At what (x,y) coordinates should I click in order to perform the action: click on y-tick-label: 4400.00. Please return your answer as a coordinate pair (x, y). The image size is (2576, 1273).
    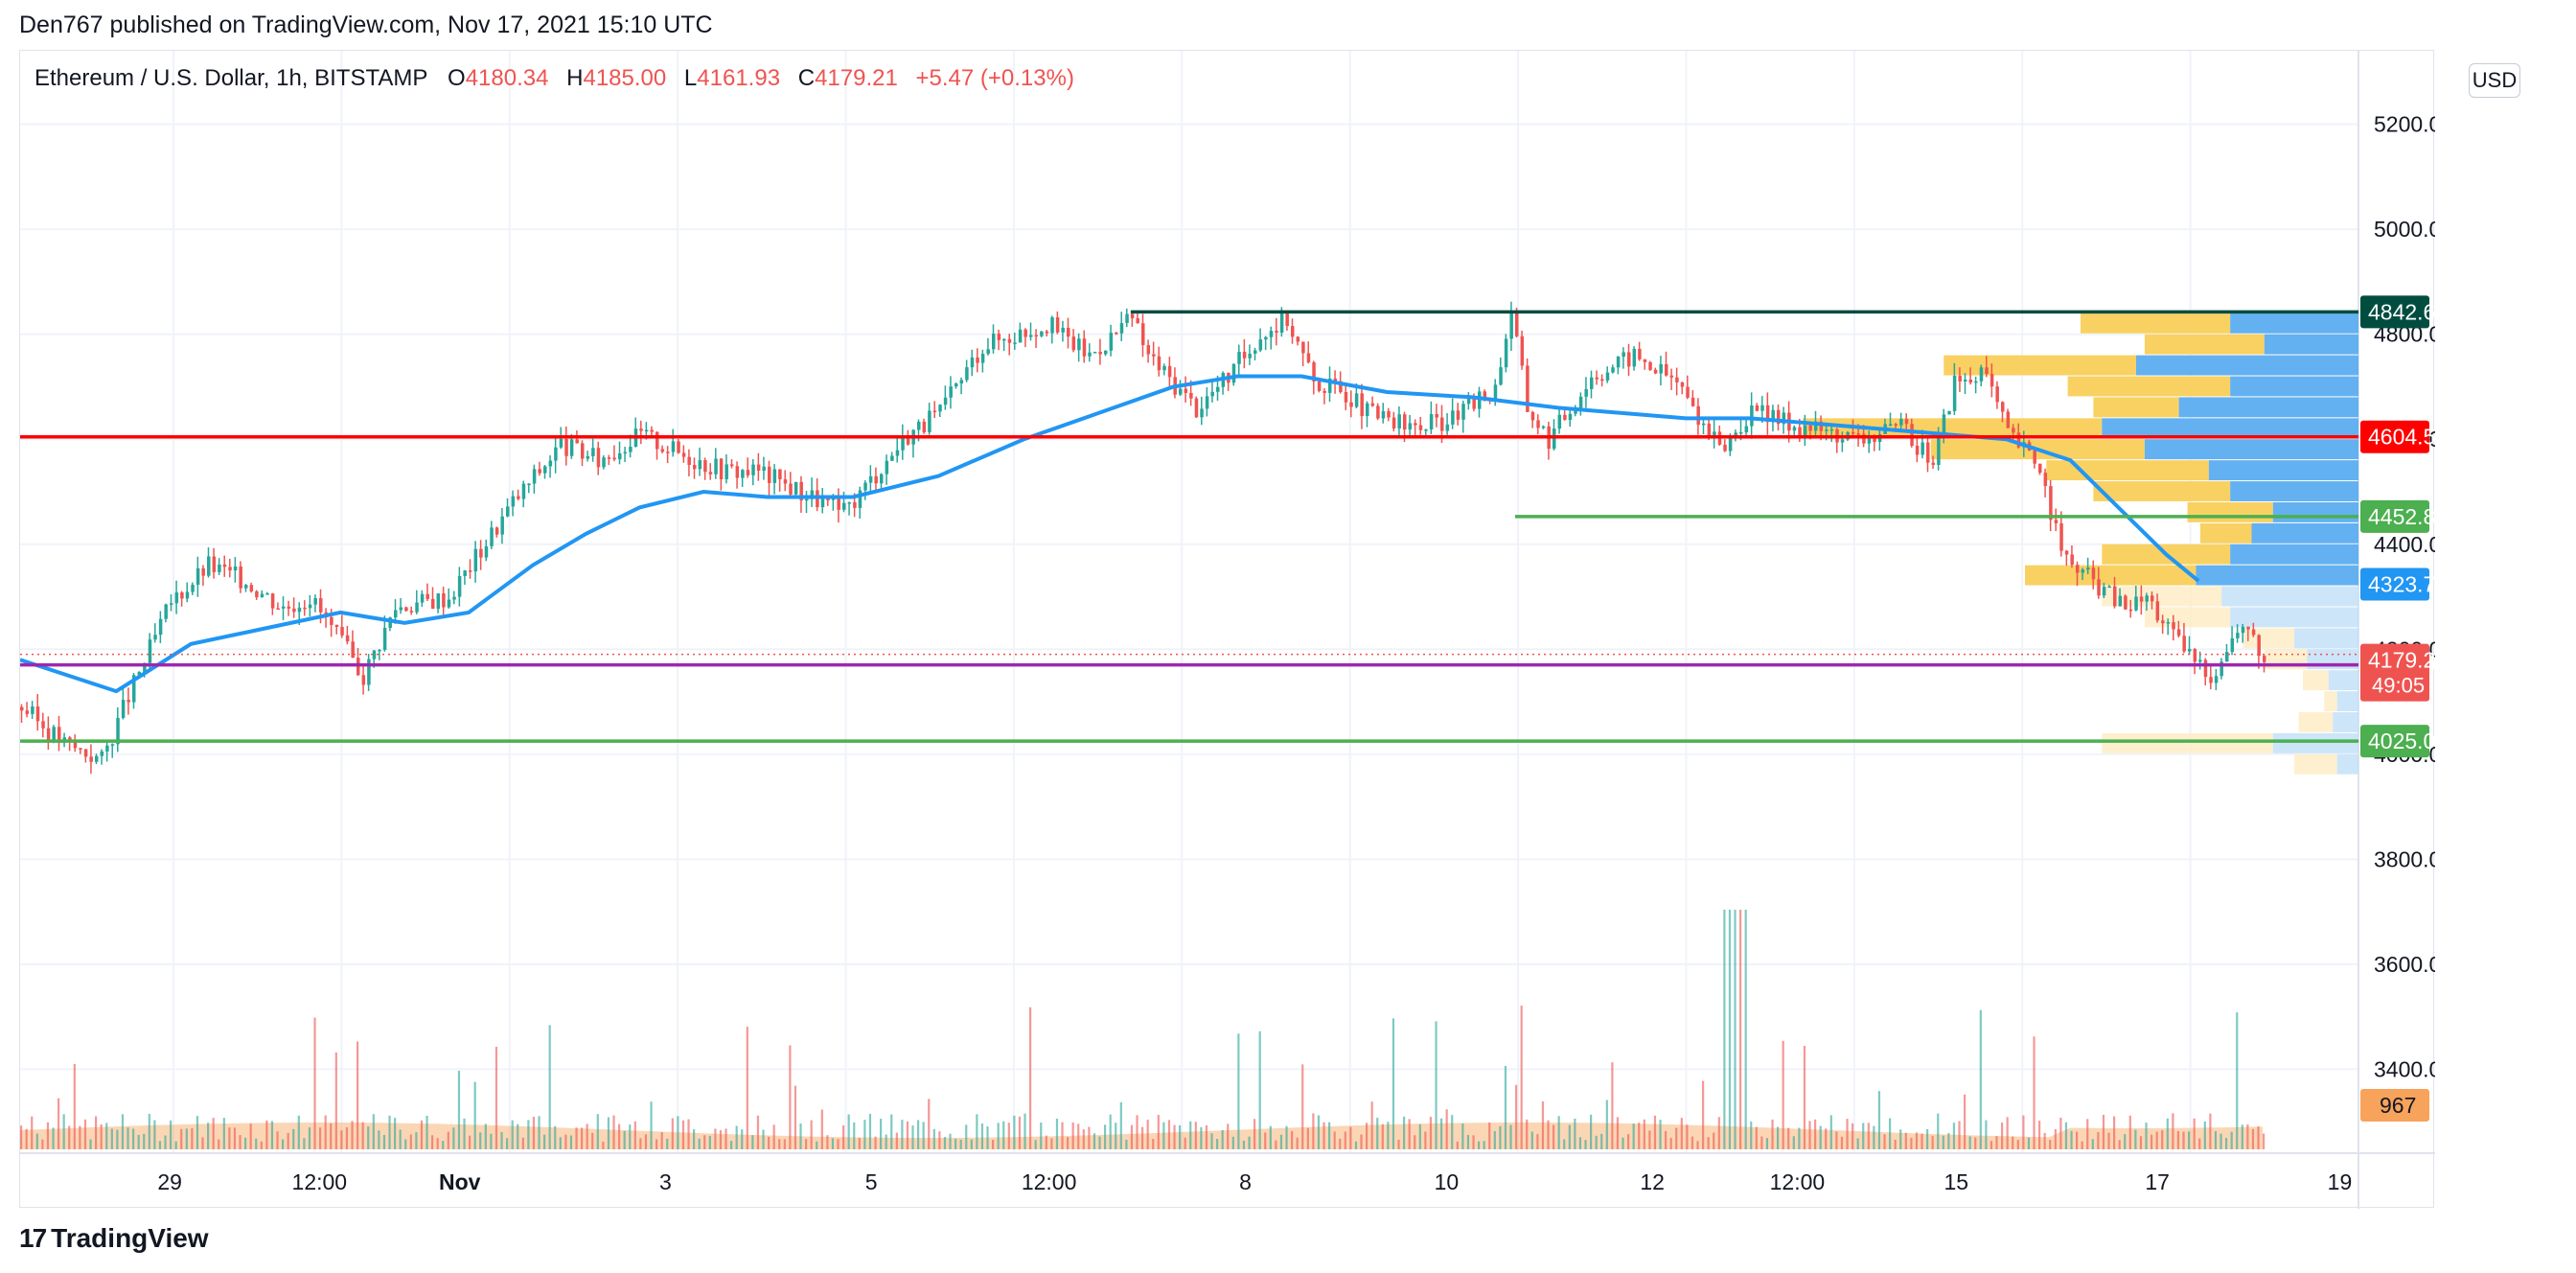
    Looking at the image, I should click on (2404, 545).